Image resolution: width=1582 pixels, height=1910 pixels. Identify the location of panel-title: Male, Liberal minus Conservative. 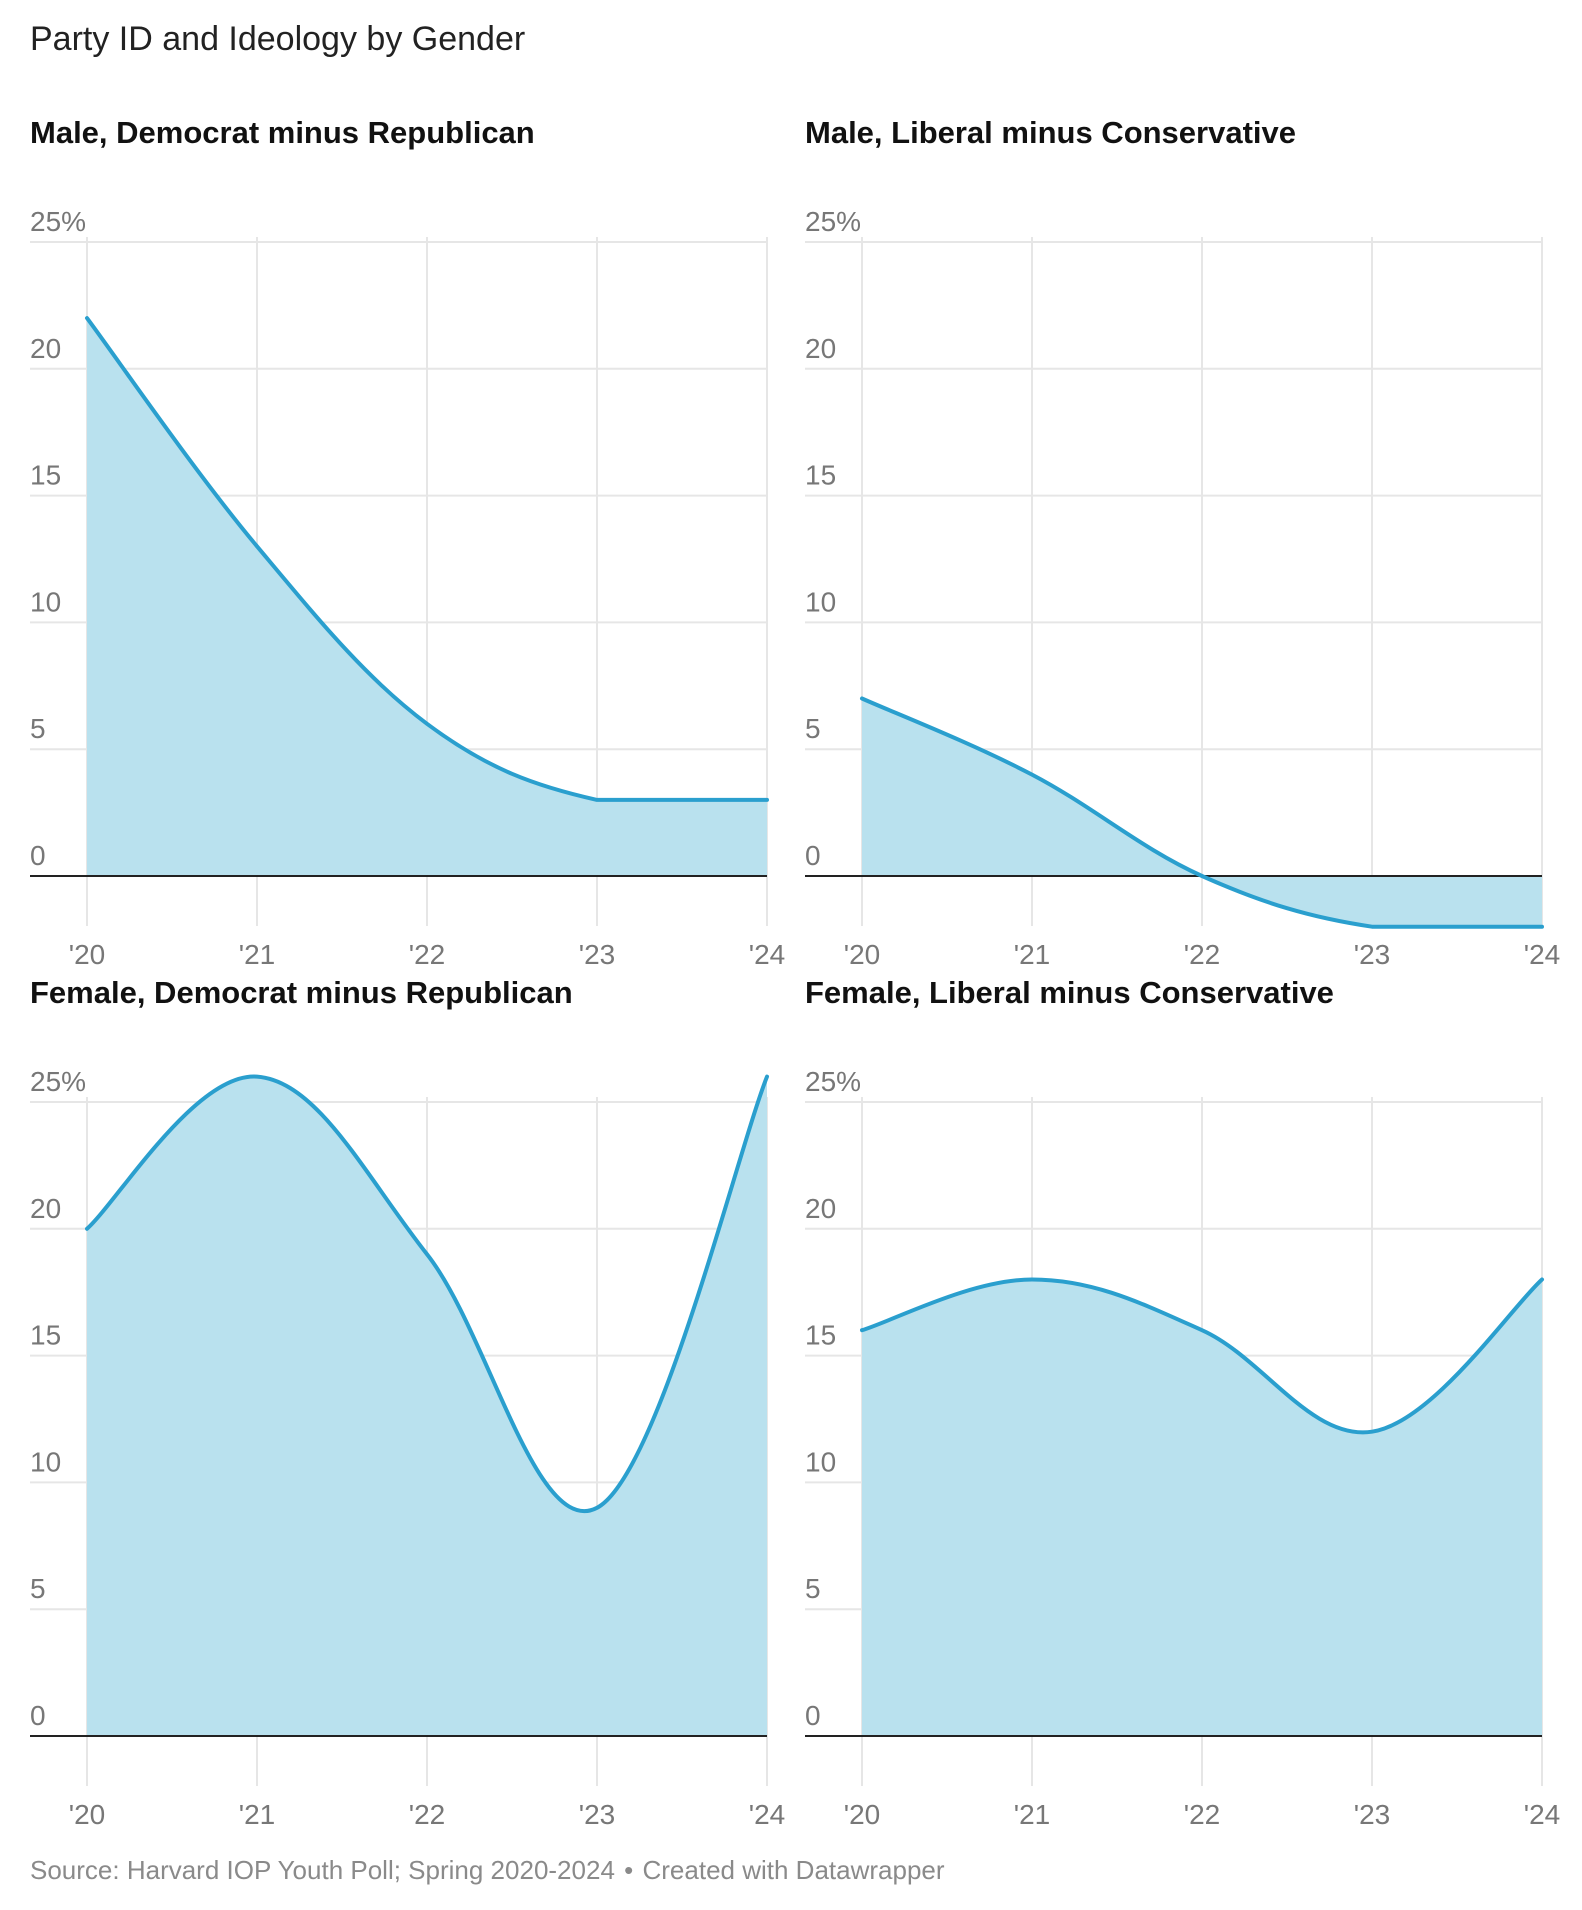
(1051, 132).